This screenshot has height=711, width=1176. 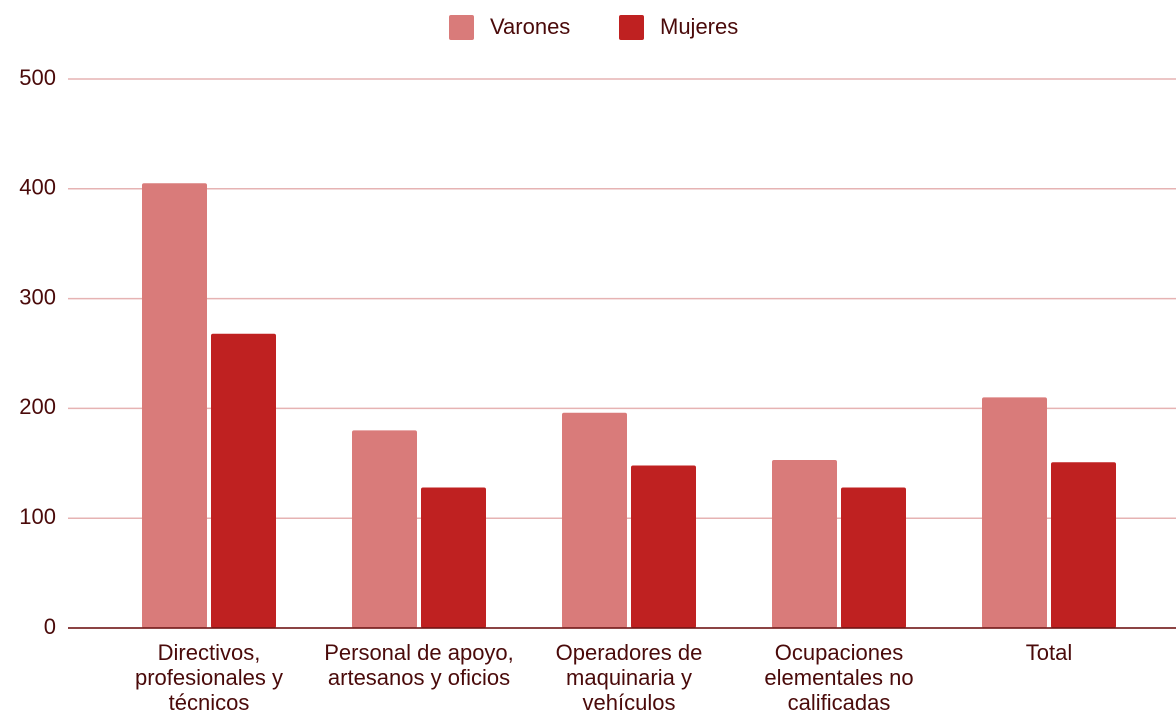 What do you see at coordinates (209, 675) in the screenshot?
I see `x-tick-label: Directivos, profesionales y técnicos` at bounding box center [209, 675].